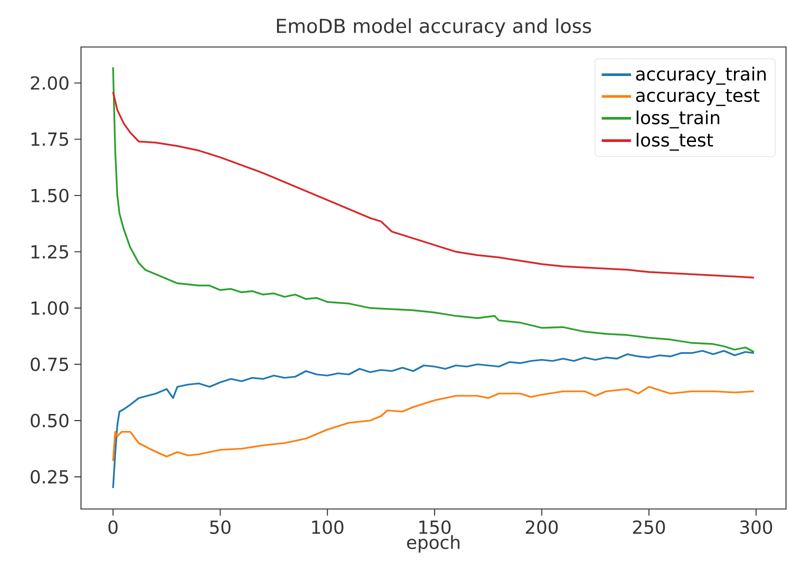  Describe the element at coordinates (435, 527) in the screenshot. I see `x-tick-label: 150` at that location.